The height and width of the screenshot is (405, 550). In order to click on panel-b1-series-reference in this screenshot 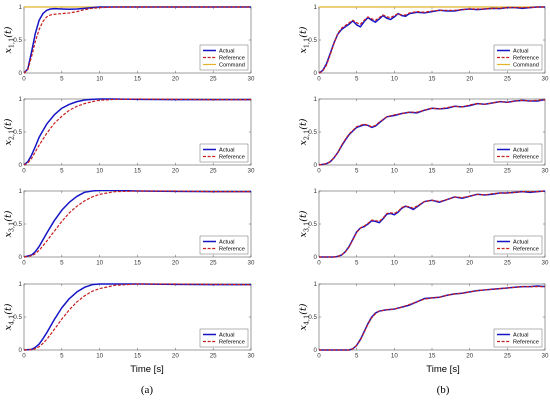, I will do `click(432, 40)`.